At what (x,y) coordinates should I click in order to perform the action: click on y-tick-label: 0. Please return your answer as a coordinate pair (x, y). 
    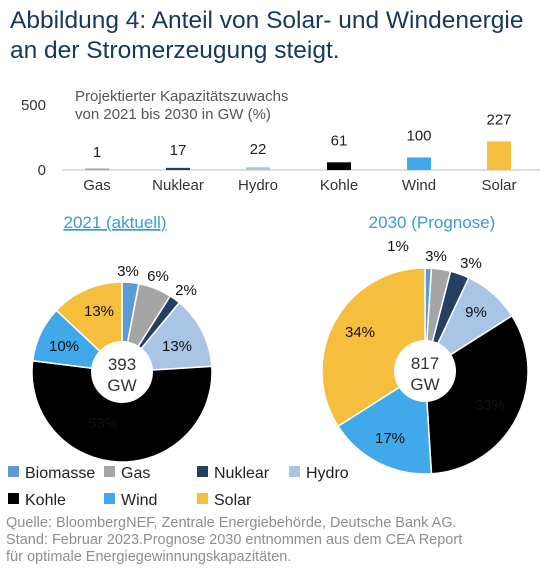
    Looking at the image, I should click on (42, 170).